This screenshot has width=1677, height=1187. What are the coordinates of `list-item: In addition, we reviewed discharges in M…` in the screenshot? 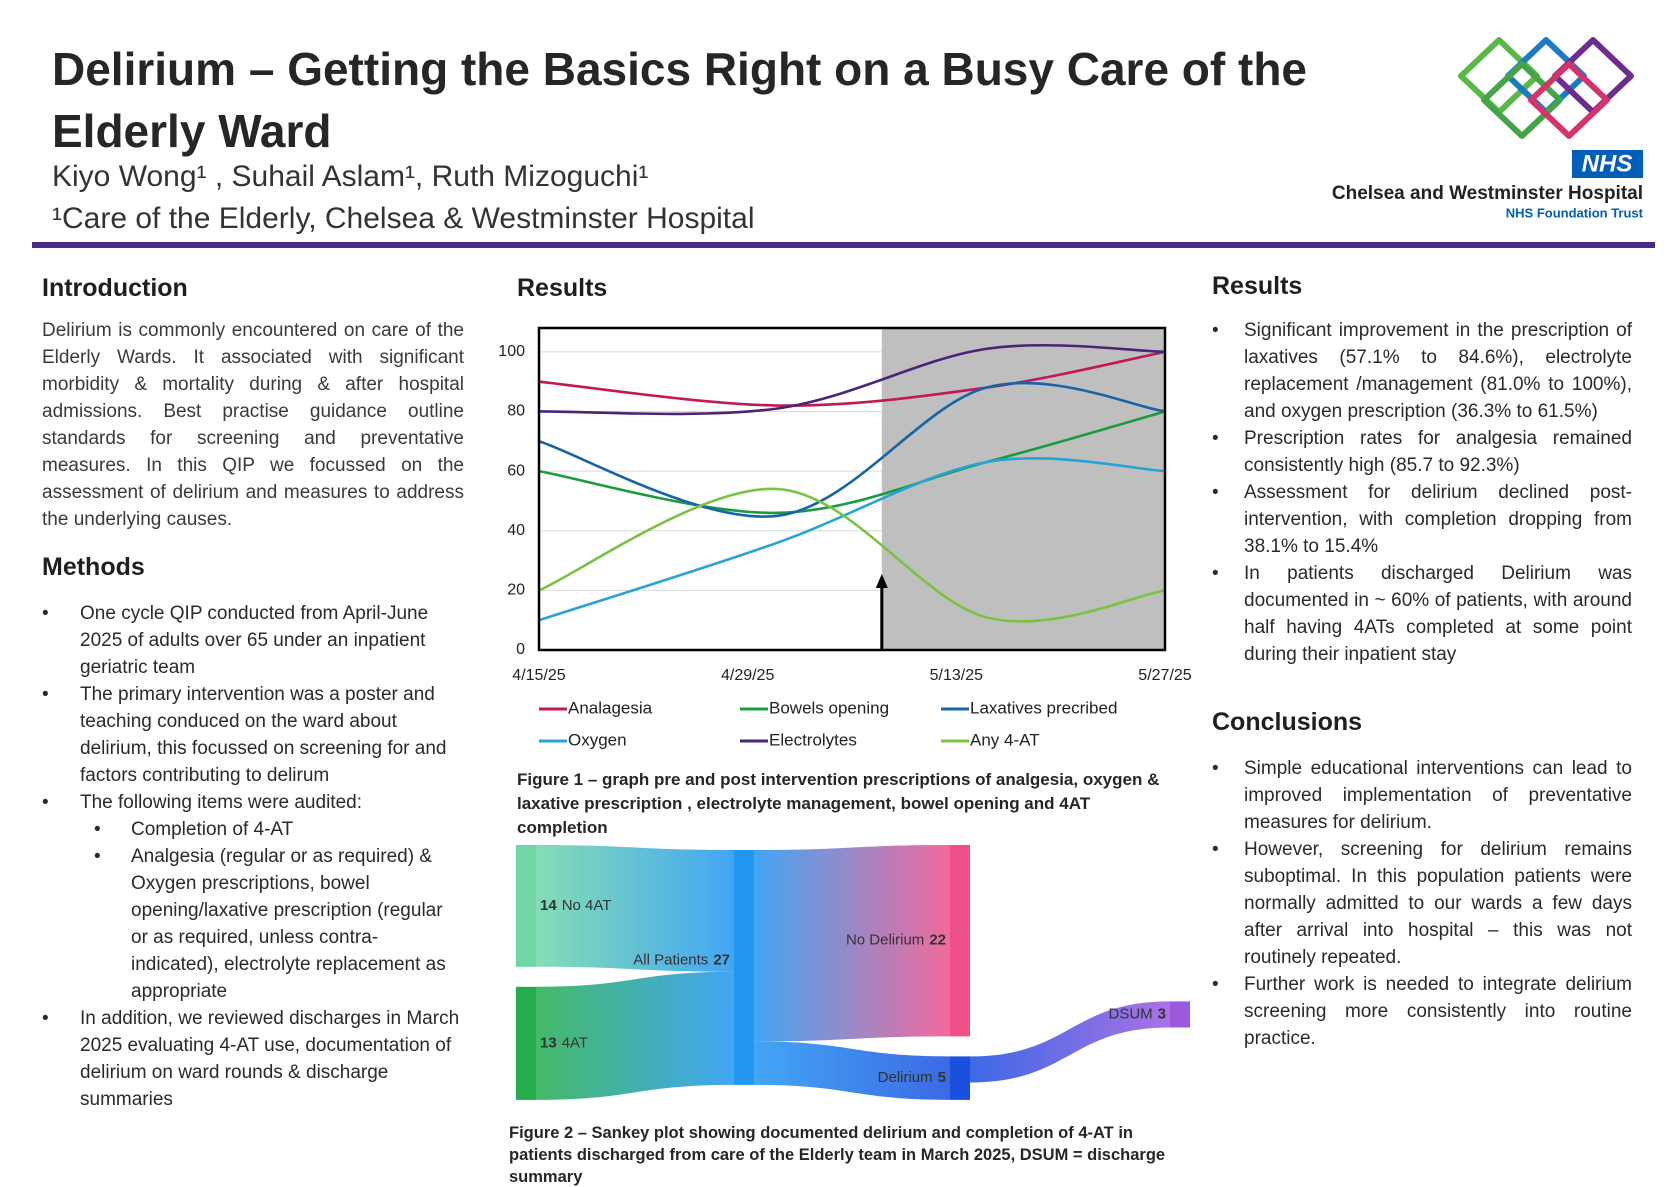 It's located at (253, 1059).